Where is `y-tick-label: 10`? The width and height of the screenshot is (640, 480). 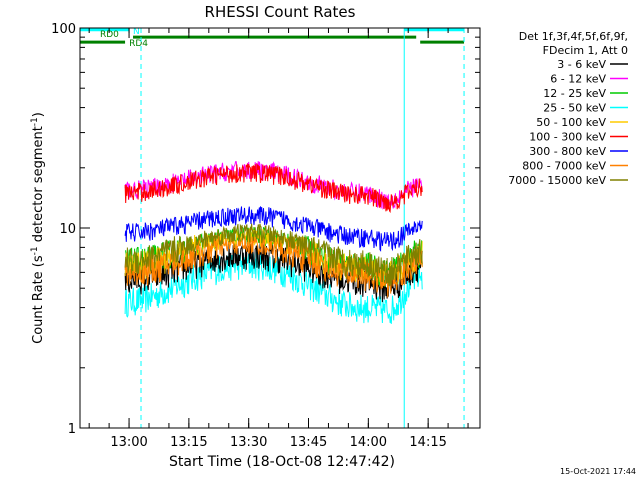 y-tick-label: 10 is located at coordinates (67, 229).